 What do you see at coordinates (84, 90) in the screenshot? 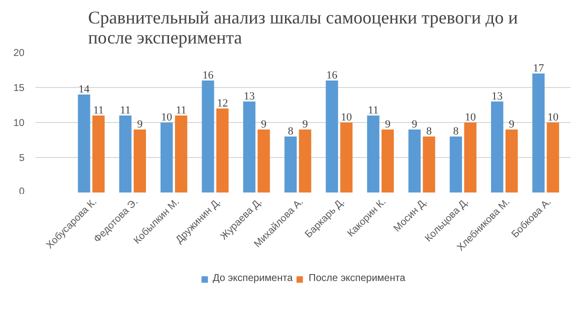
I see `data-label: 14` at bounding box center [84, 90].